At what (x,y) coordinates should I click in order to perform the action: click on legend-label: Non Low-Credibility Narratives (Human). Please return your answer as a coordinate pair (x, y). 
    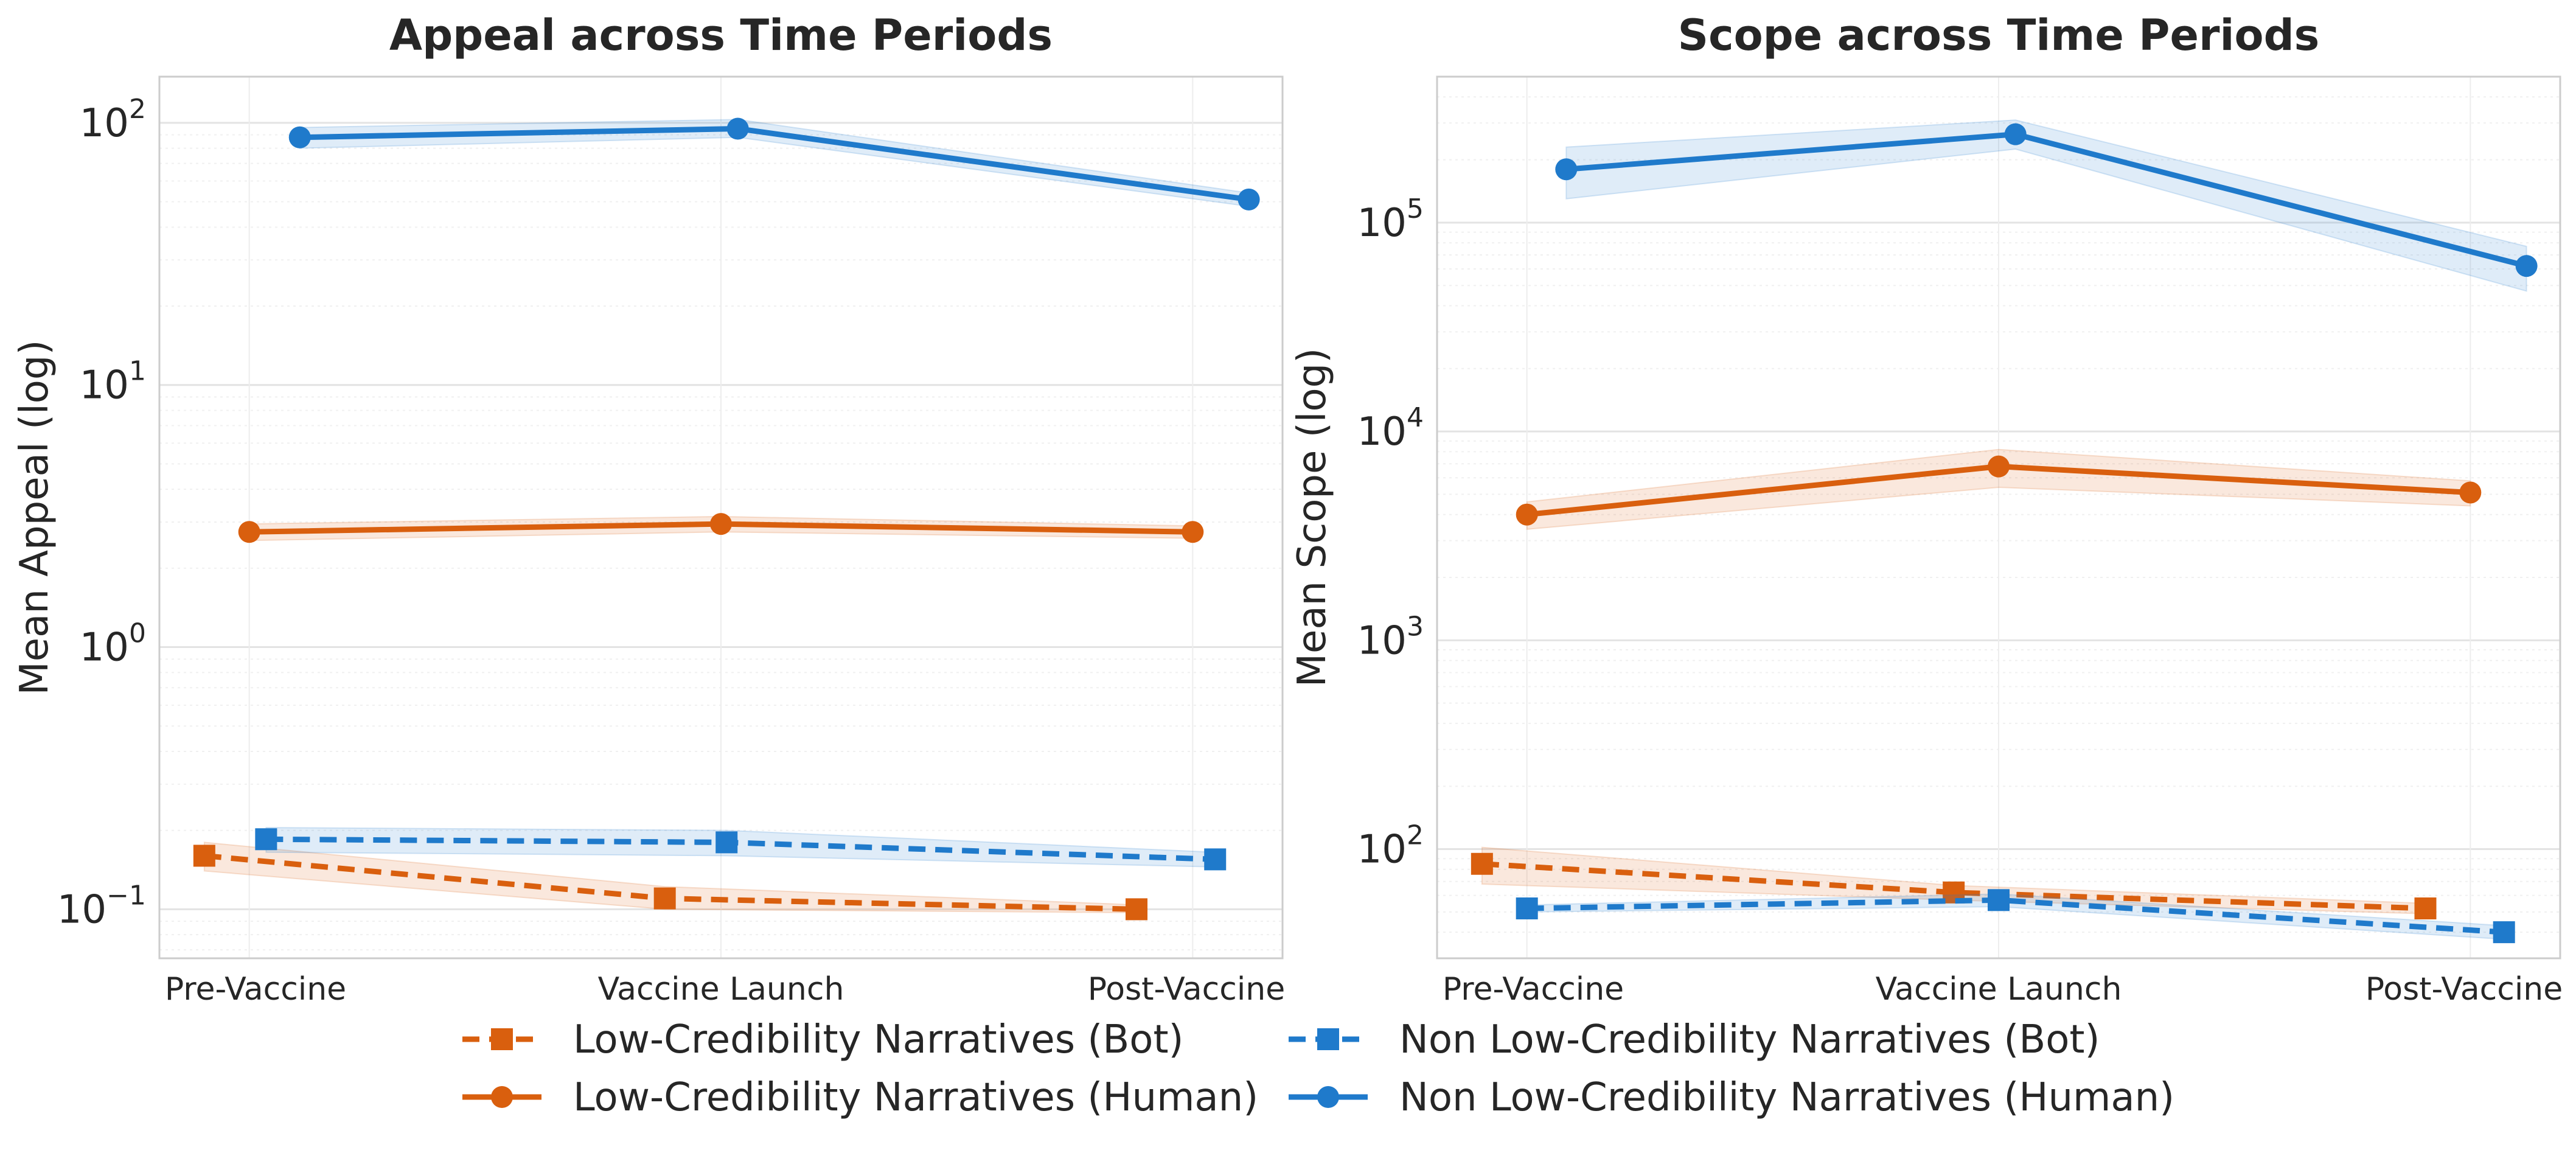
    Looking at the image, I should click on (1786, 1097).